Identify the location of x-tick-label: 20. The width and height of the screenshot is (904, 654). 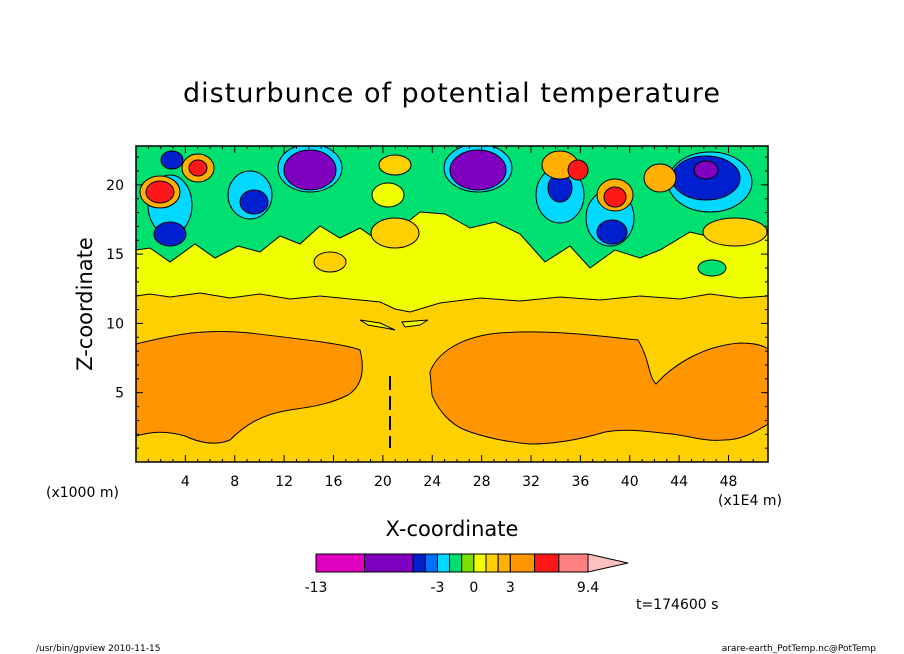
(383, 482).